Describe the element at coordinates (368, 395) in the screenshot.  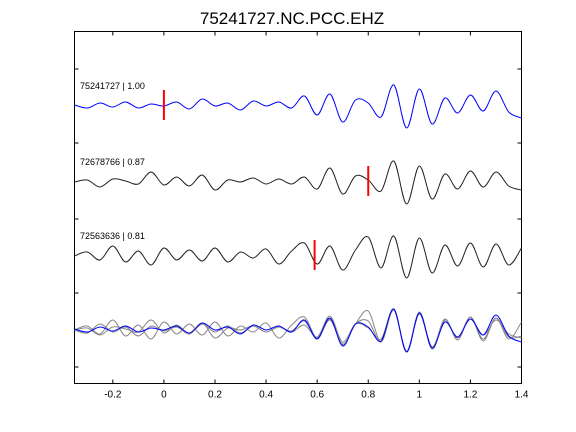
I see `x-tick-label: 0.8` at that location.